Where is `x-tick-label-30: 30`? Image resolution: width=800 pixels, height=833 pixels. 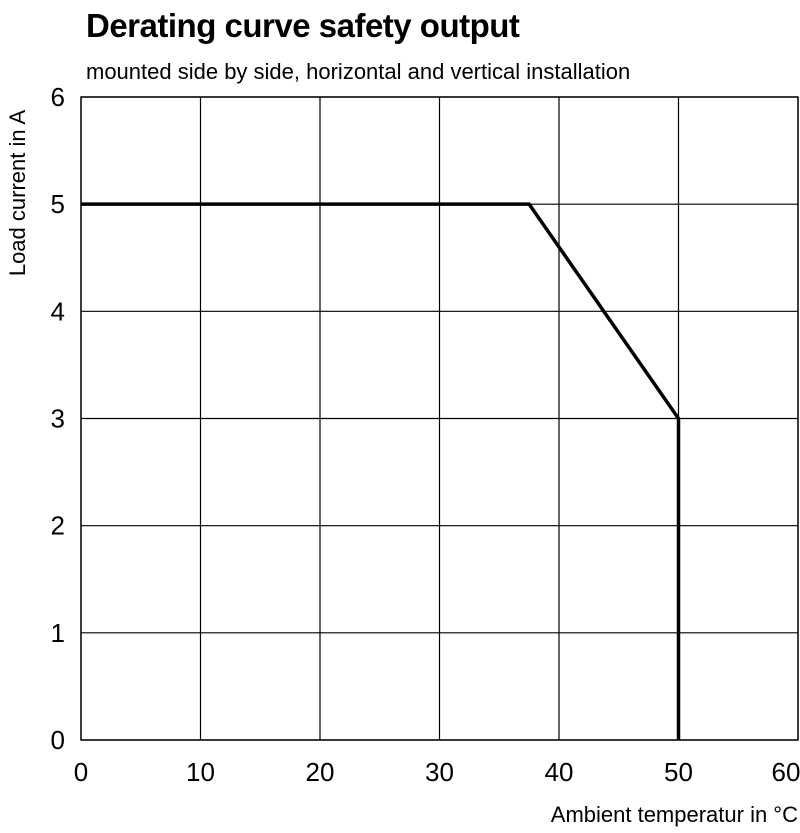 x-tick-label-30: 30 is located at coordinates (439, 772).